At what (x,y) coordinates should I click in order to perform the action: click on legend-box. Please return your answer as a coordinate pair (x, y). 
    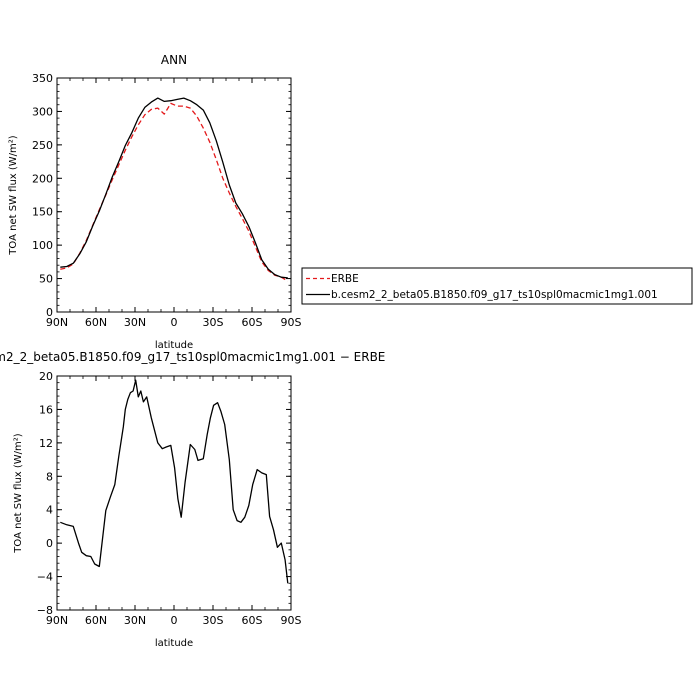
    Looking at the image, I should click on (497, 286).